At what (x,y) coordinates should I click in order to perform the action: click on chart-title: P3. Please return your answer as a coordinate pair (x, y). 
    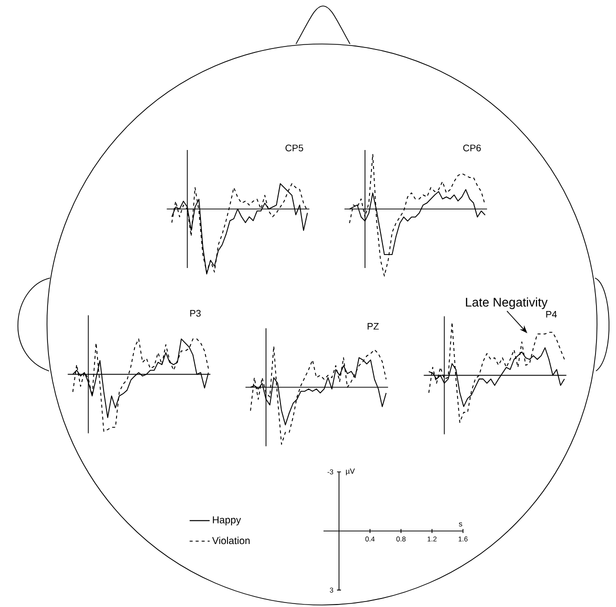
    Looking at the image, I should click on (195, 313).